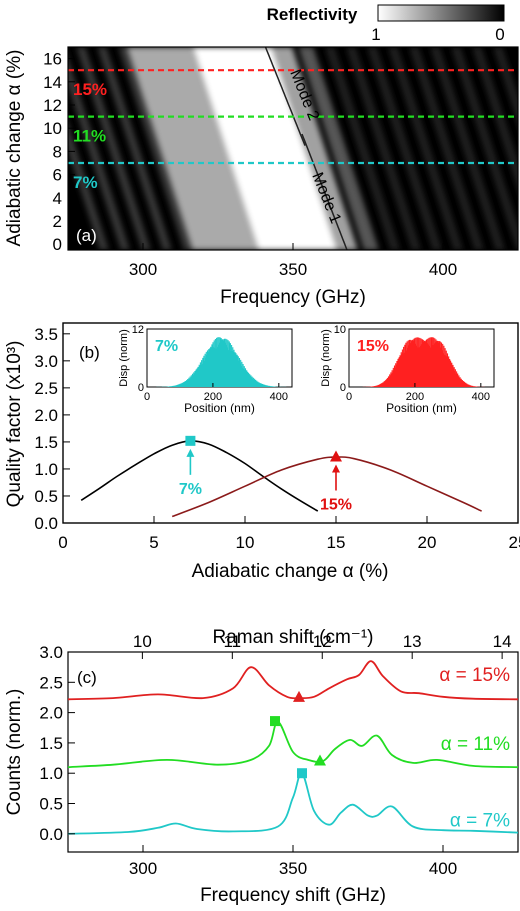 This screenshot has height=911, width=520. What do you see at coordinates (340, 330) in the screenshot?
I see `inset-y-tick-label: 10` at bounding box center [340, 330].